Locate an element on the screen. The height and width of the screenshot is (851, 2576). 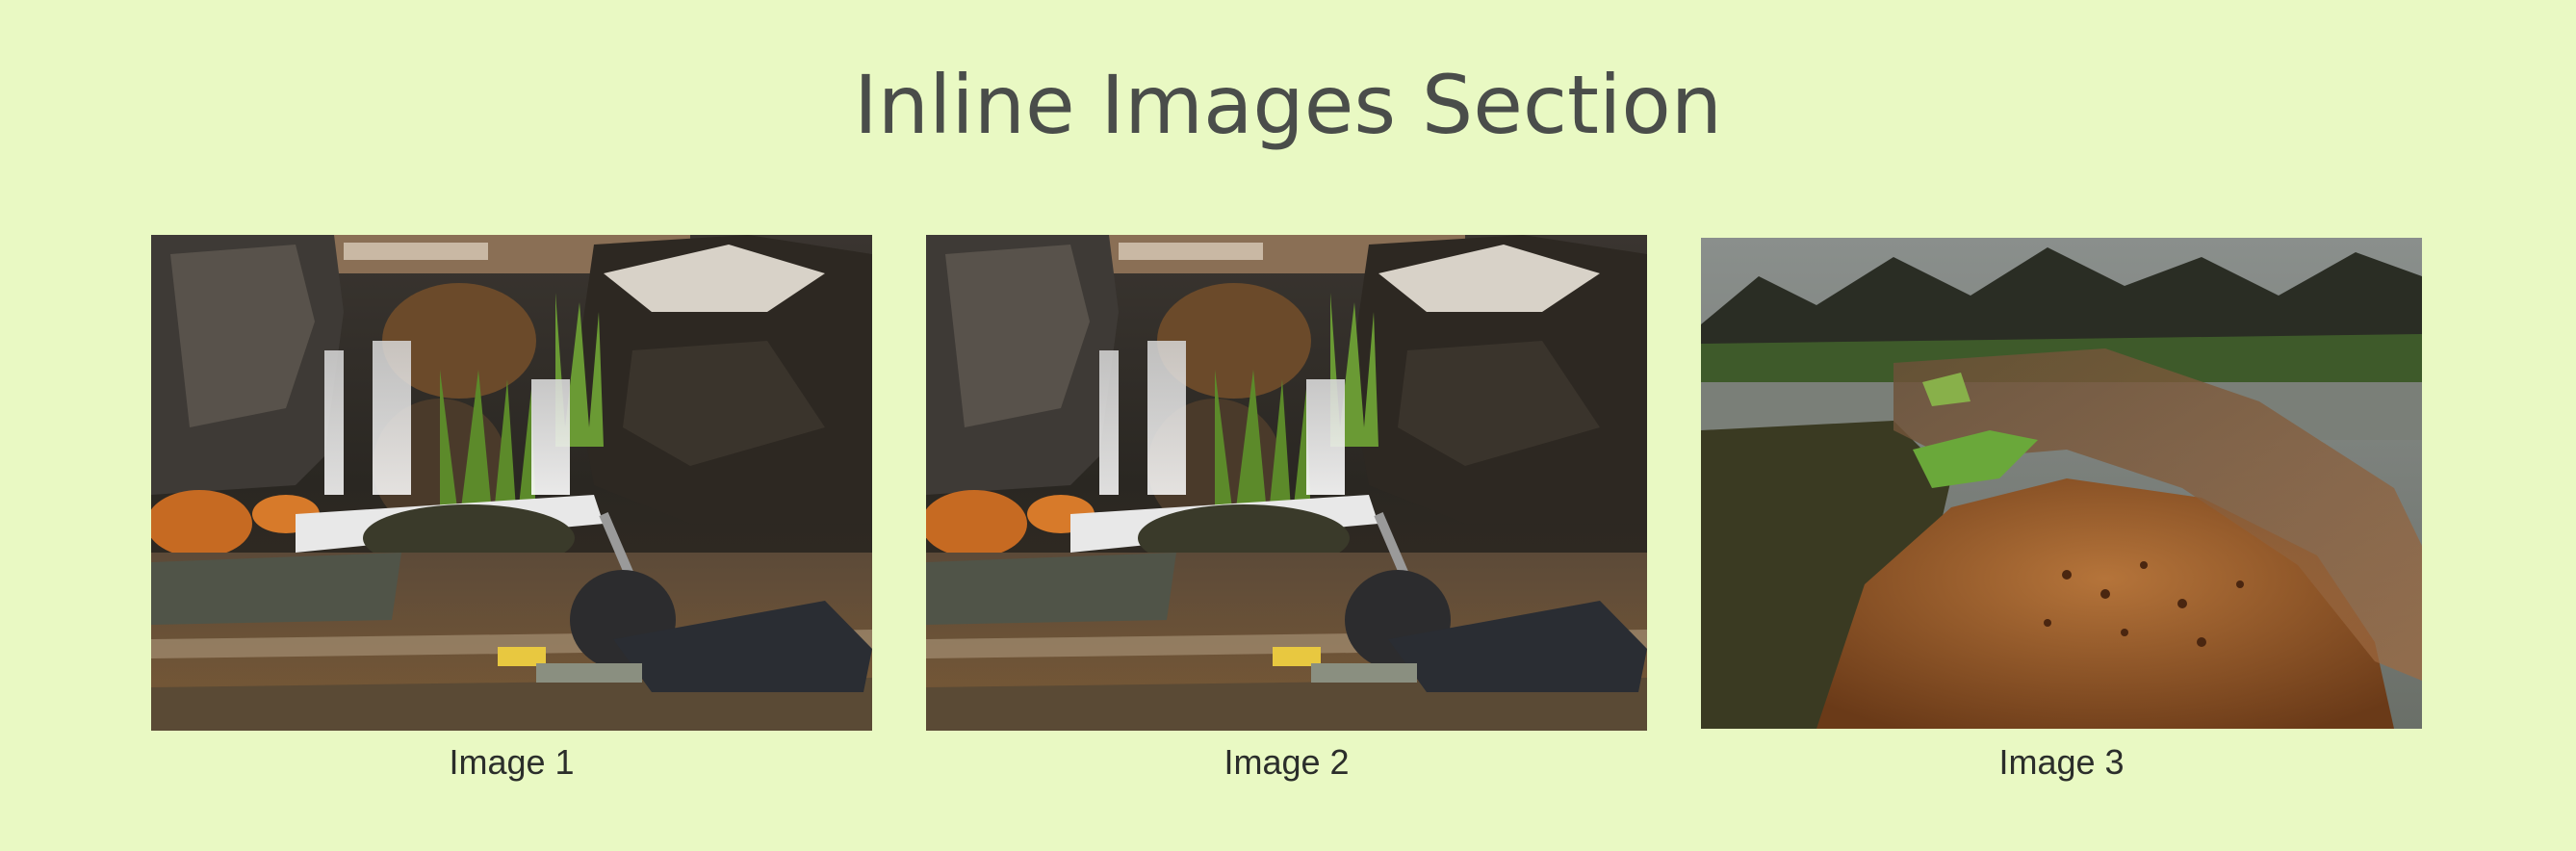
image-caption: Image 2 is located at coordinates (1287, 762).